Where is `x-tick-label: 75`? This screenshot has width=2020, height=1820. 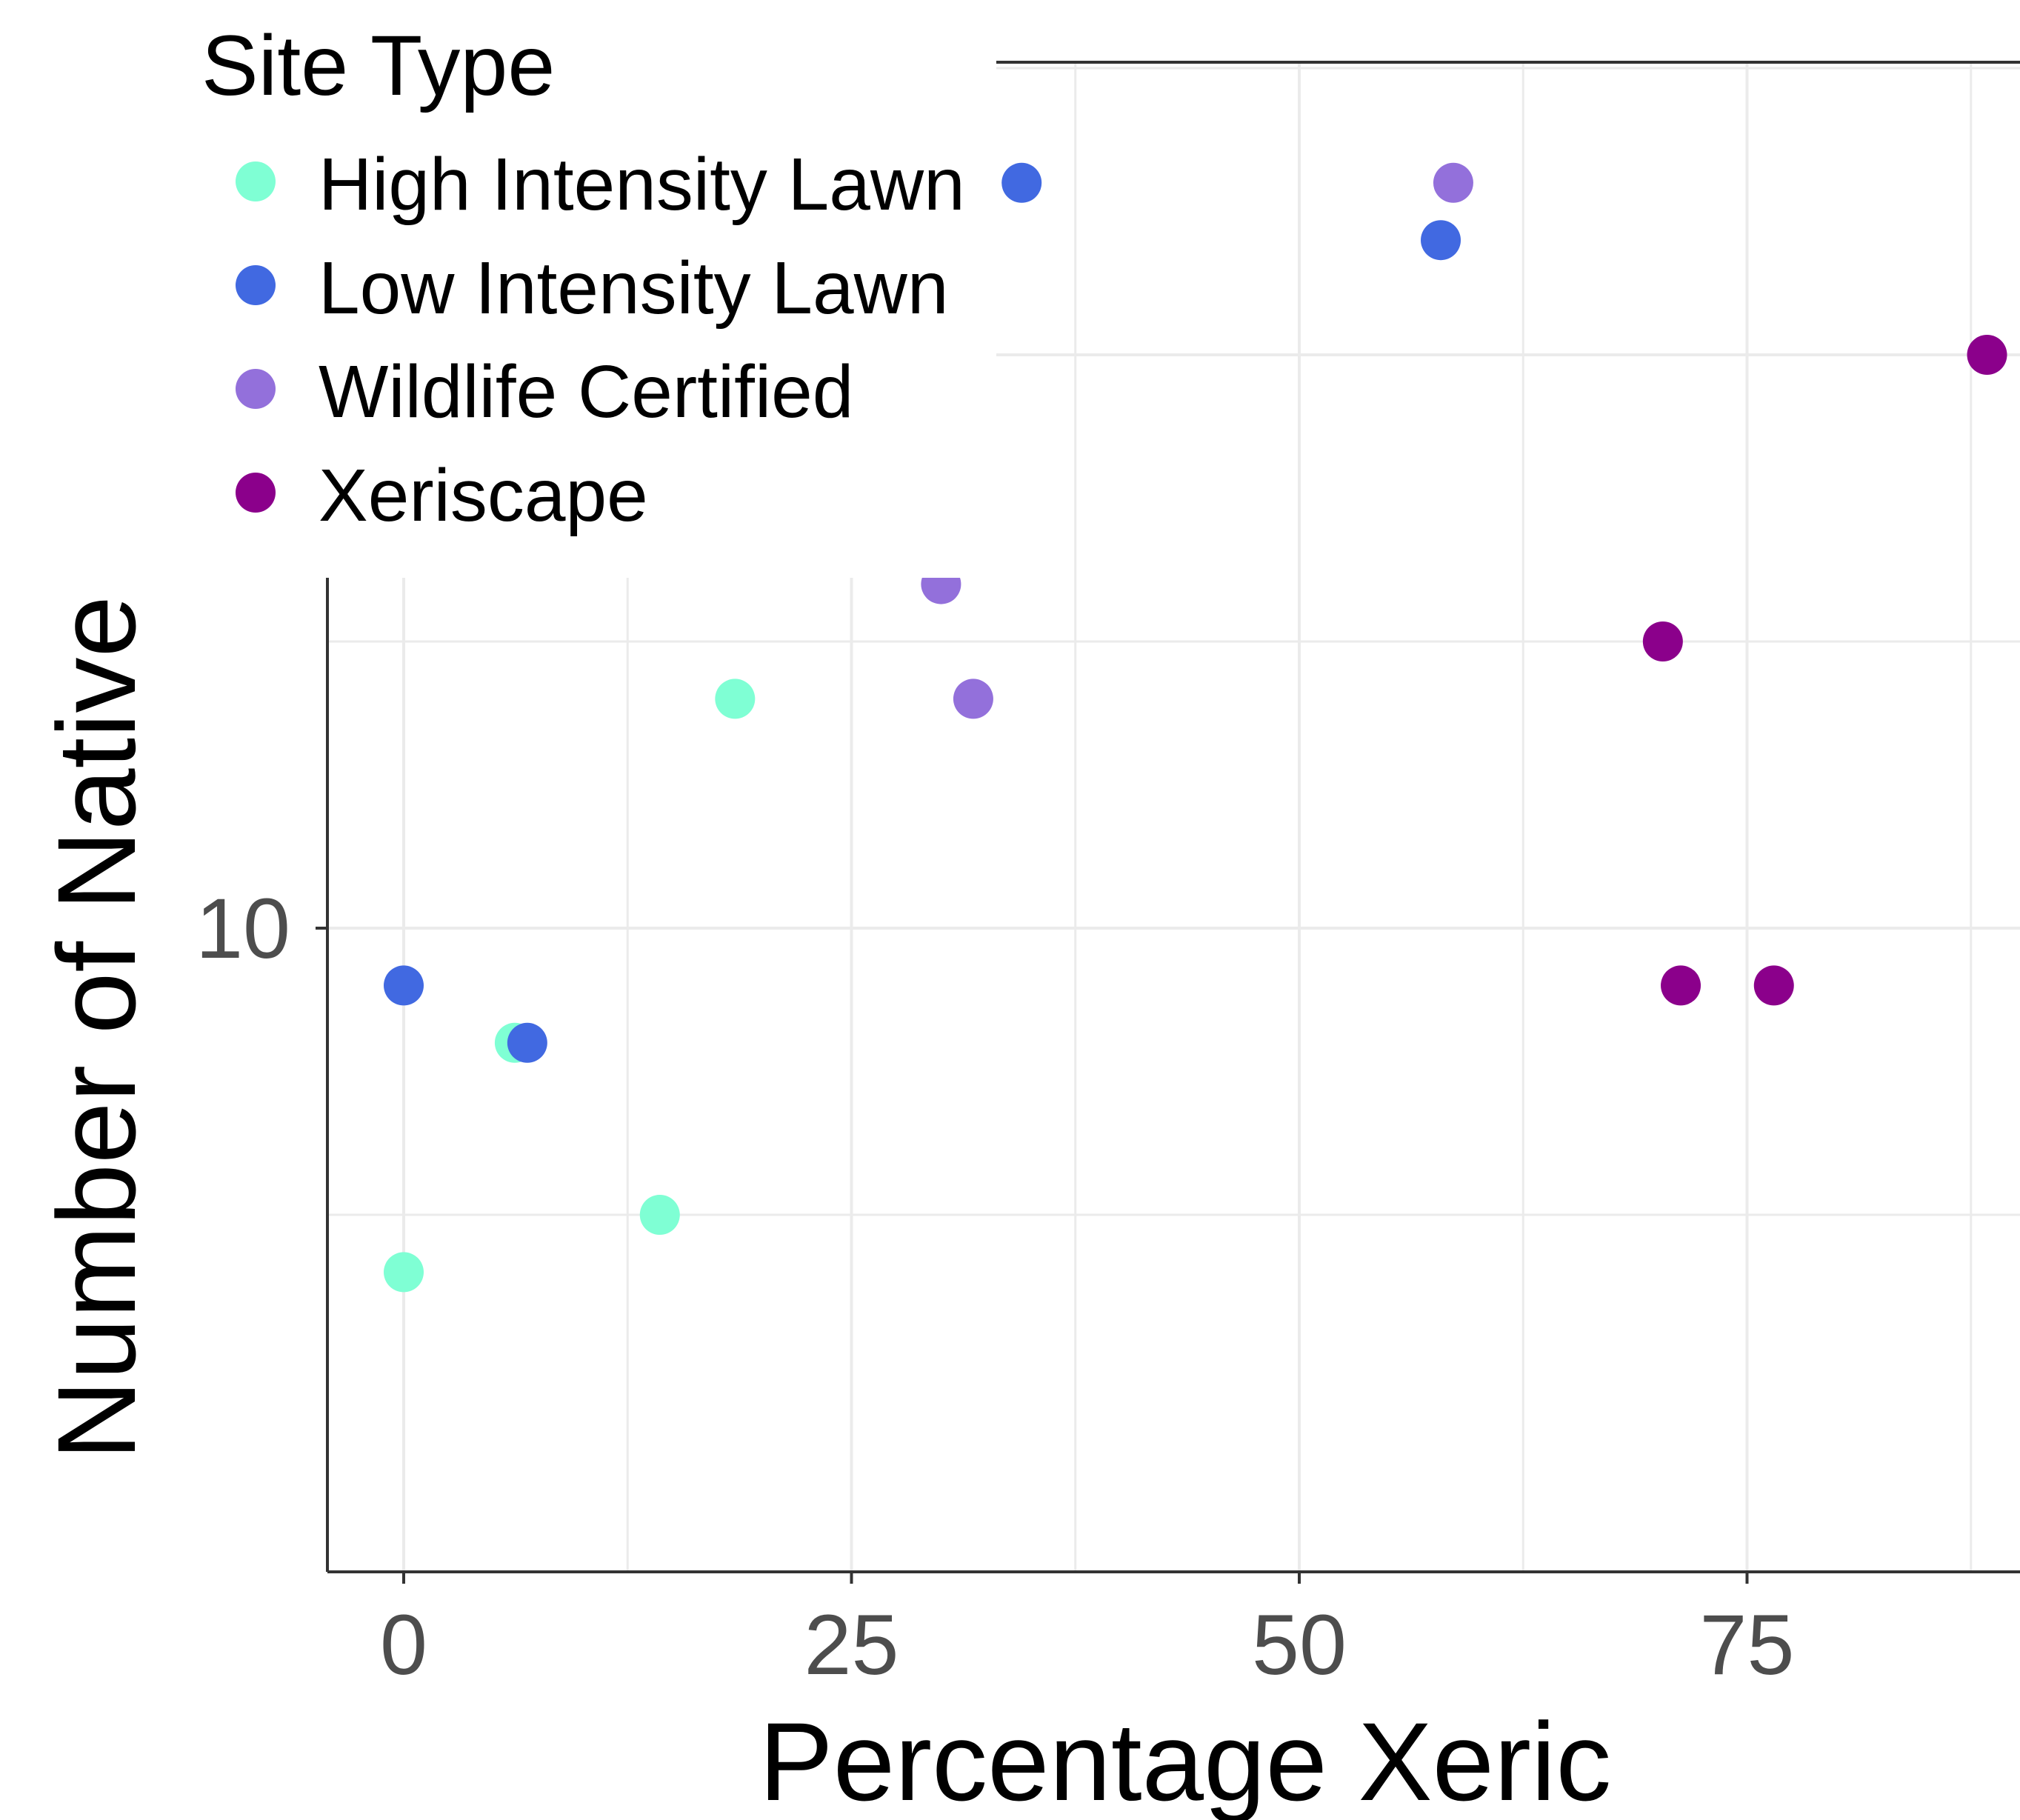
x-tick-label: 75 is located at coordinates (1747, 1645).